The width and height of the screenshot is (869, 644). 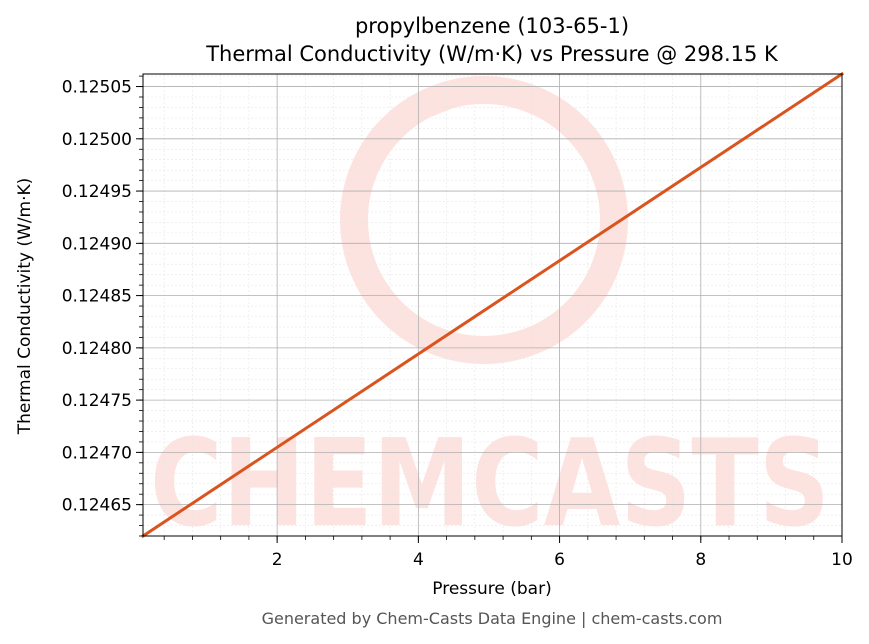 What do you see at coordinates (559, 560) in the screenshot?
I see `x-tick-label: 6` at bounding box center [559, 560].